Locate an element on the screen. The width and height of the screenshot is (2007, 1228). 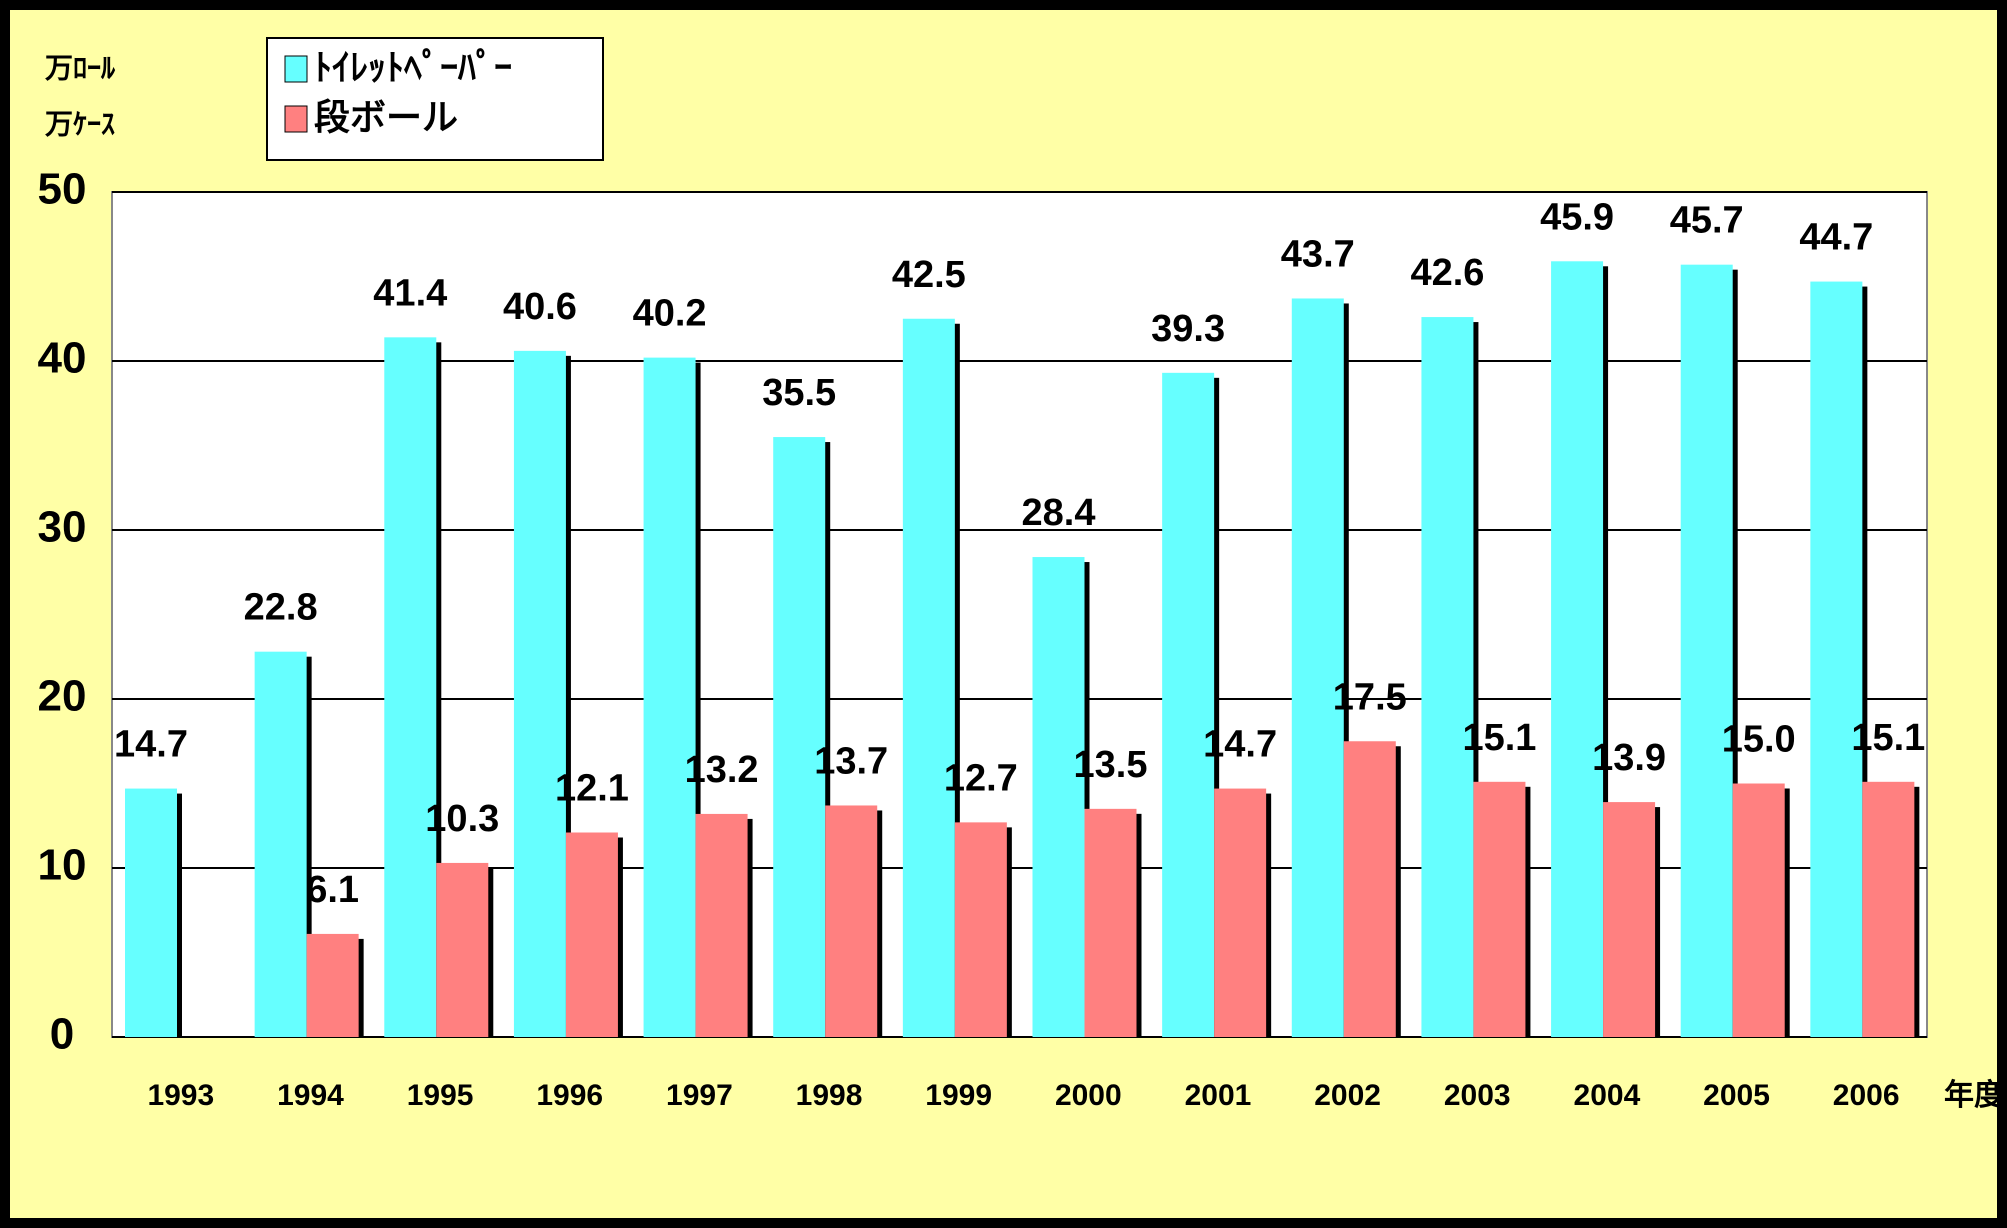
y-tick-label: 50 is located at coordinates (62, 189).